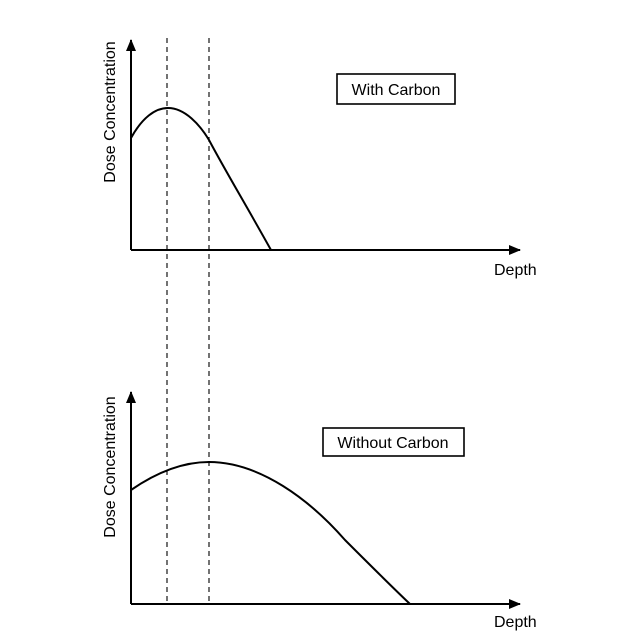 The width and height of the screenshot is (640, 640). What do you see at coordinates (110, 466) in the screenshot?
I see `bottom-y-axis-label: Dose Concentration` at bounding box center [110, 466].